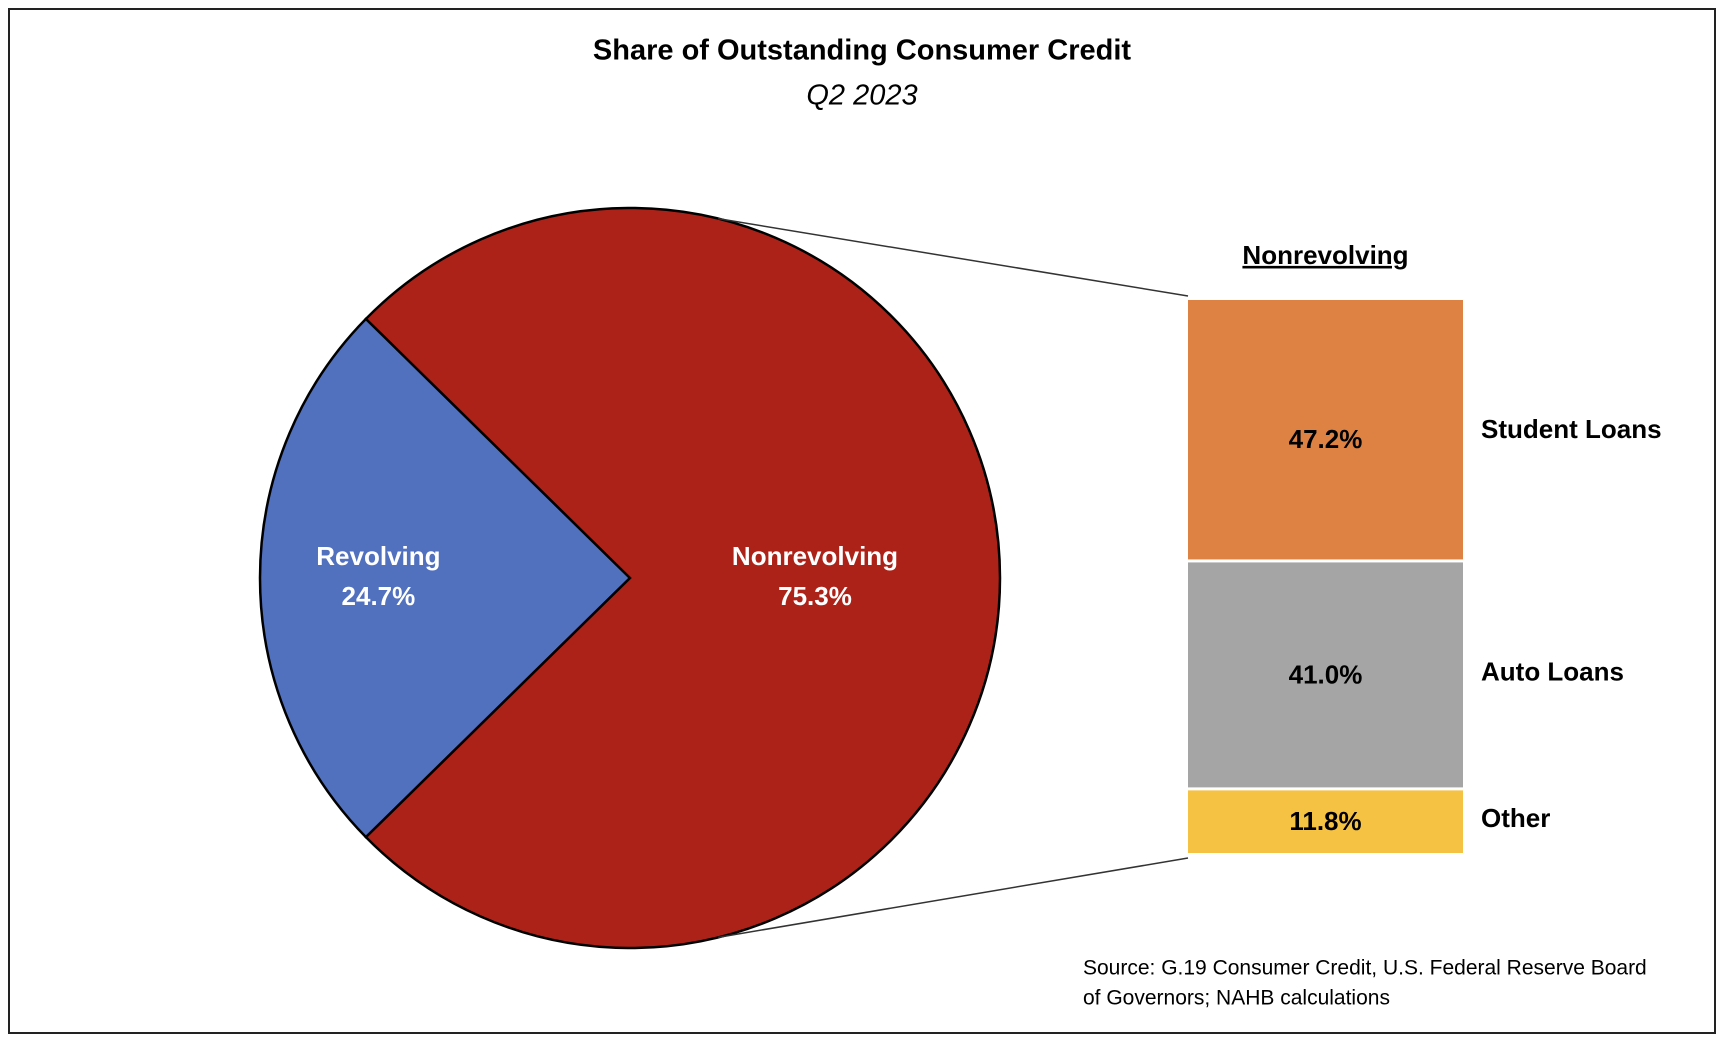 This screenshot has width=1724, height=1047. Describe the element at coordinates (379, 596) in the screenshot. I see `slice-value-label: 24.7%` at that location.